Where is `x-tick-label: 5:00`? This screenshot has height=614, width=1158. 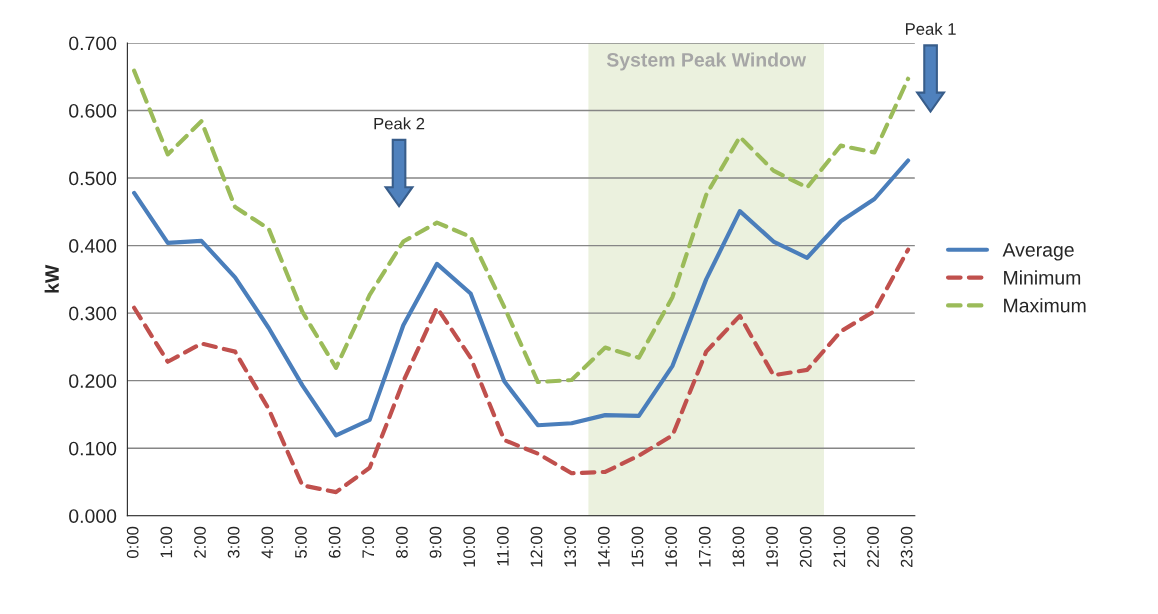 x-tick-label: 5:00 is located at coordinates (301, 542).